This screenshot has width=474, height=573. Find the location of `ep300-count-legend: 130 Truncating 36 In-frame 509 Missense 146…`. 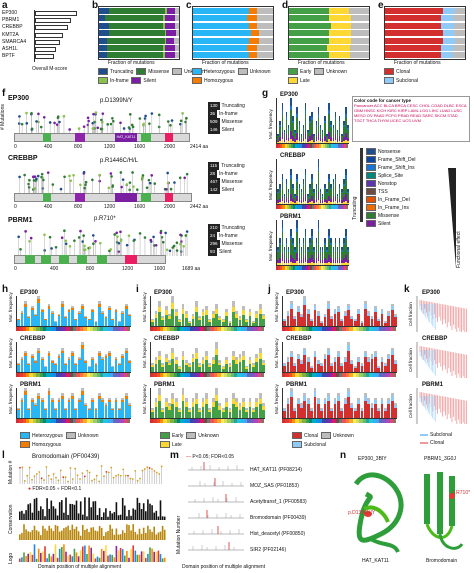

ep300-count-legend: 130 Truncating 36 In-frame 509 Missense 146… is located at coordinates (226, 118).